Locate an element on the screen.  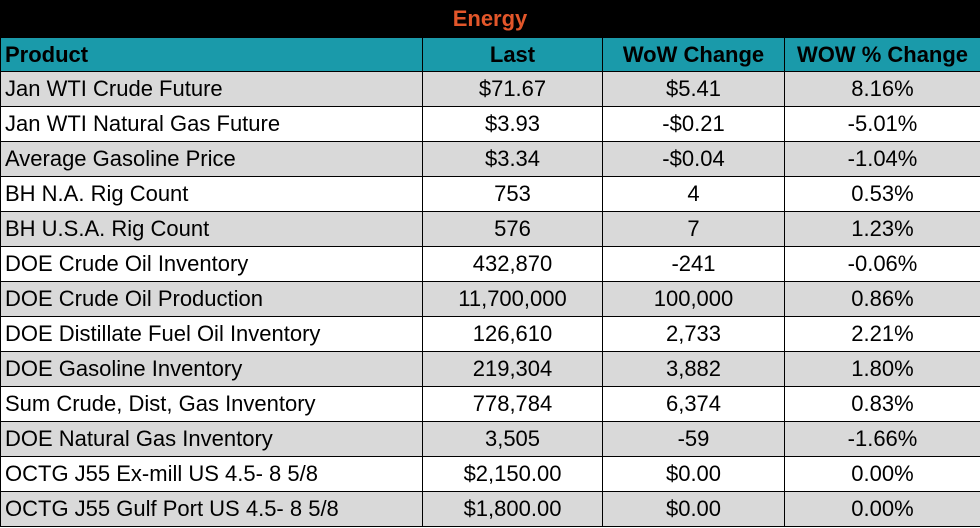
cell-wow-change: 6,374 is located at coordinates (693, 404).